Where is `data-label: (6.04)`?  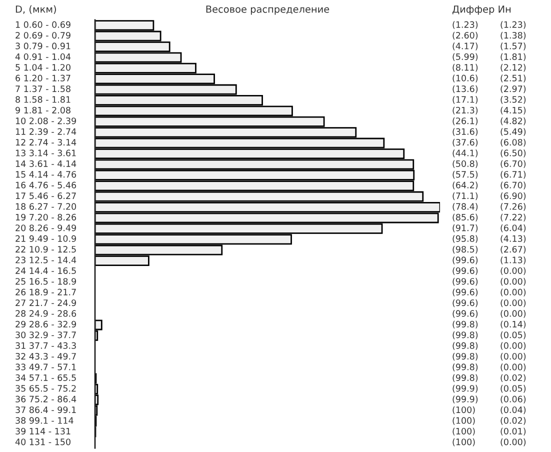
data-label: (6.04) is located at coordinates (513, 228).